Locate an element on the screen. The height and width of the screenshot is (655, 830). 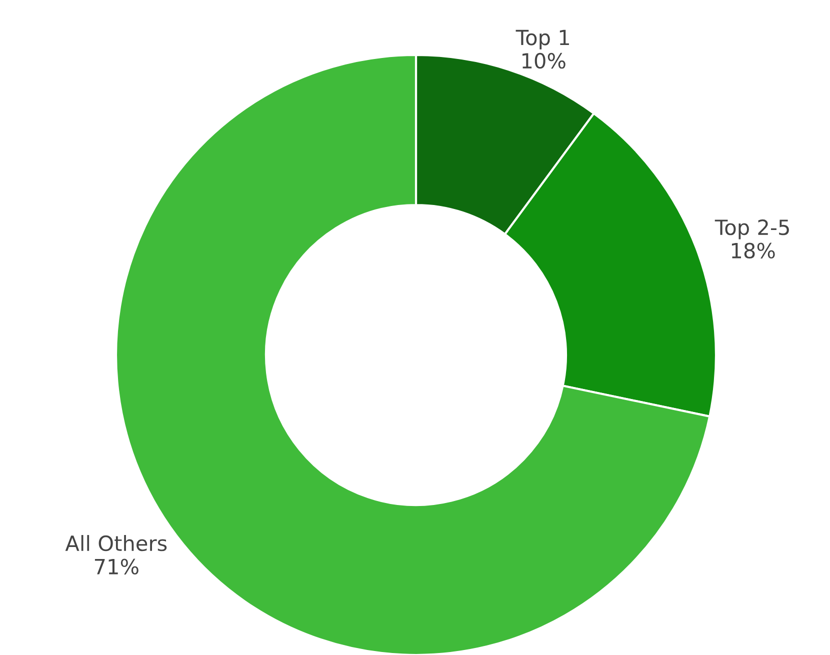
data-label: 71% is located at coordinates (116, 566).